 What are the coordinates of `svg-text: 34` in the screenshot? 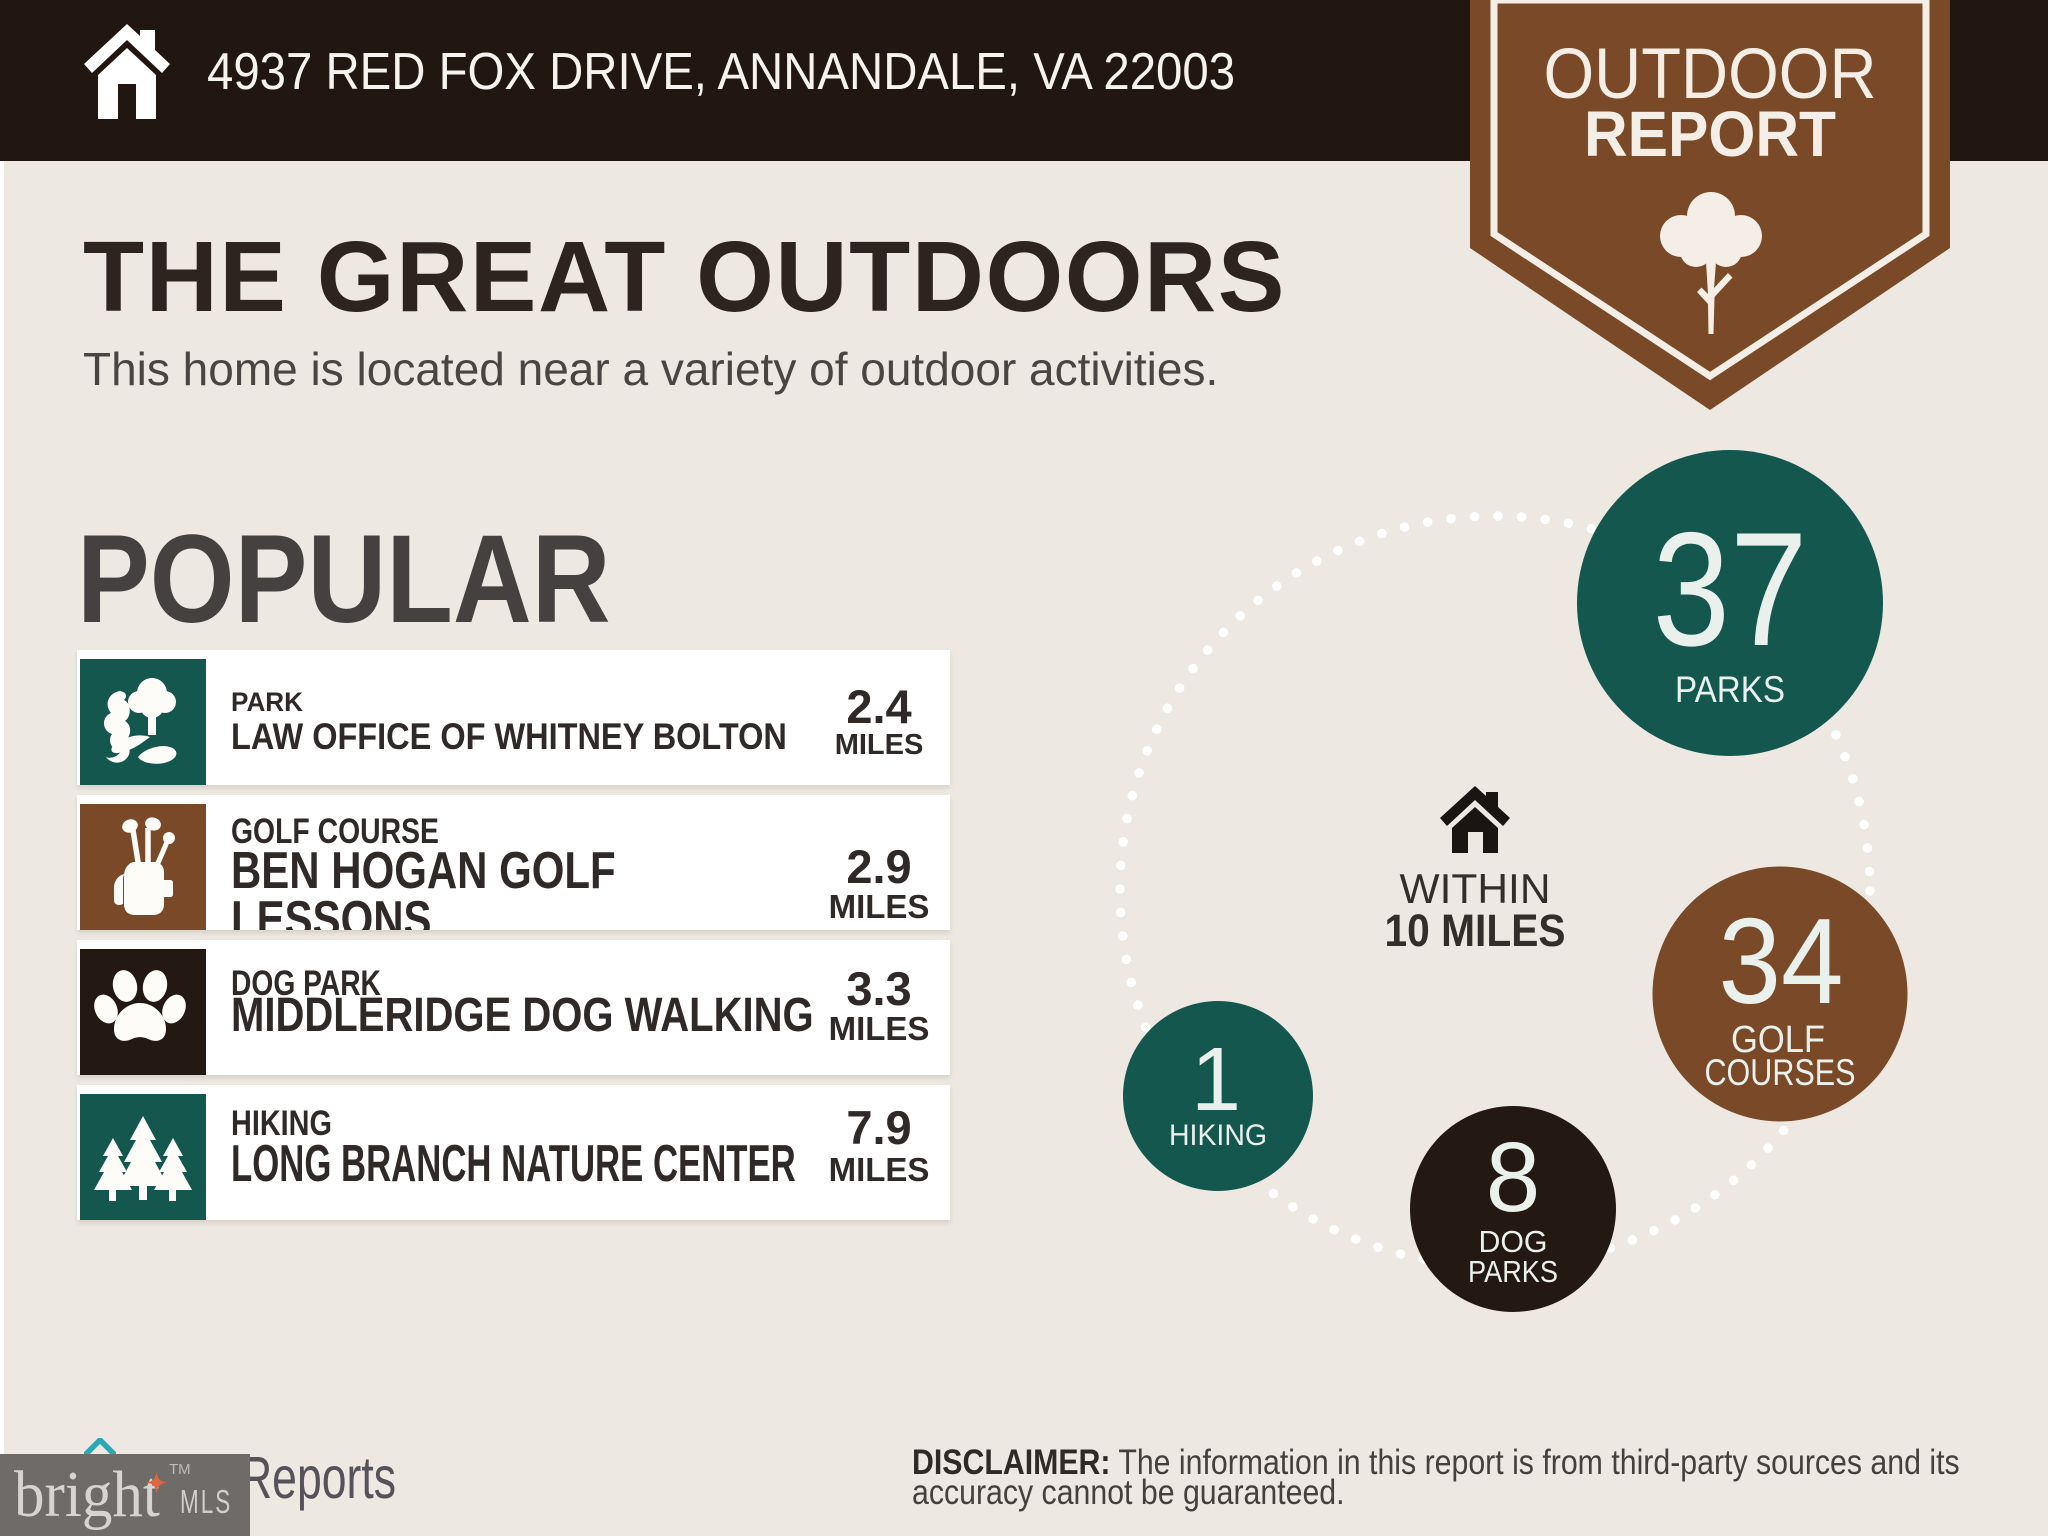 It's located at (1781, 961).